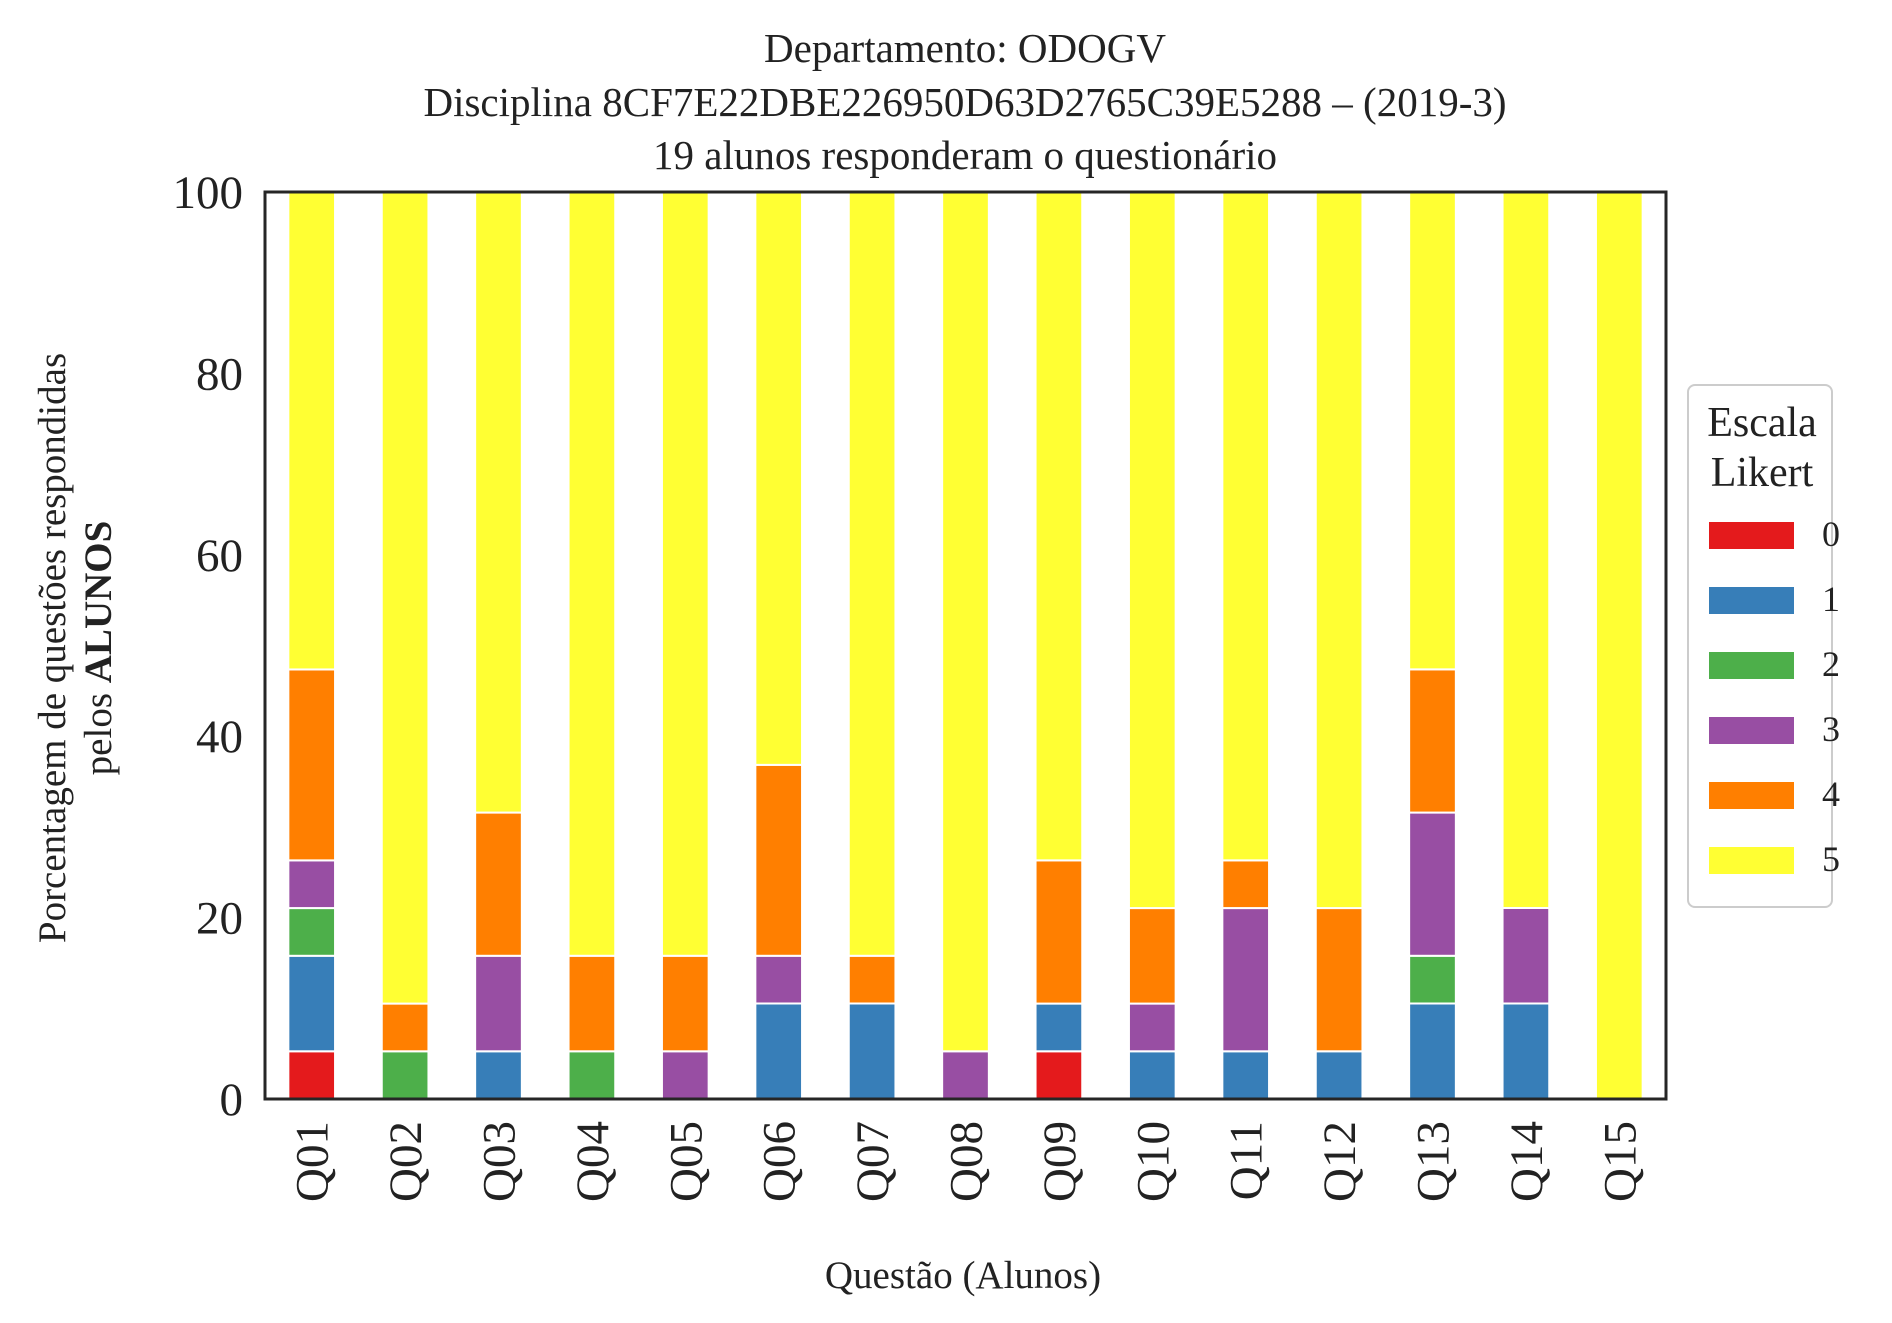 The height and width of the screenshot is (1323, 1892). Describe the element at coordinates (313, 1161) in the screenshot. I see `x-tick-label-q01: Q01` at that location.